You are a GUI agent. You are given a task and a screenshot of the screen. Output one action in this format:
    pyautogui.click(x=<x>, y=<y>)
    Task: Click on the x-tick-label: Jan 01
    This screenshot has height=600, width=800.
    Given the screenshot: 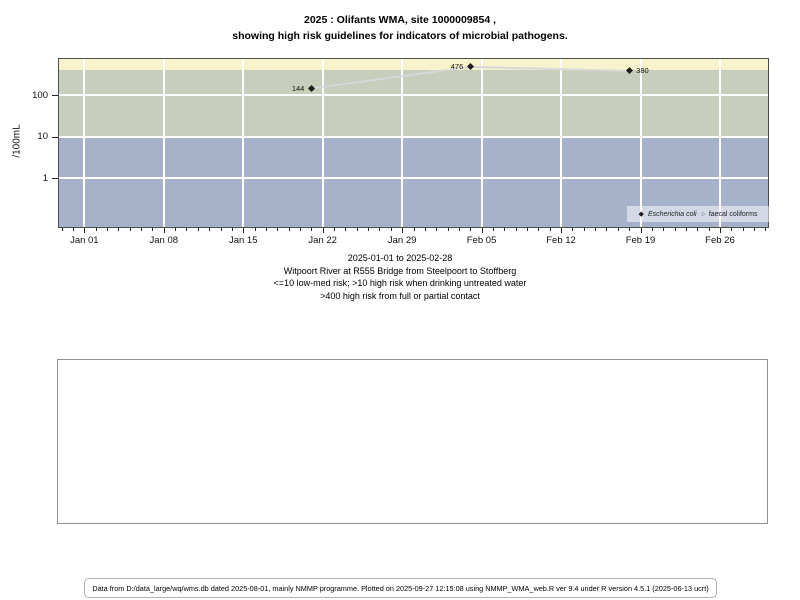 What is the action you would take?
    pyautogui.click(x=84, y=240)
    